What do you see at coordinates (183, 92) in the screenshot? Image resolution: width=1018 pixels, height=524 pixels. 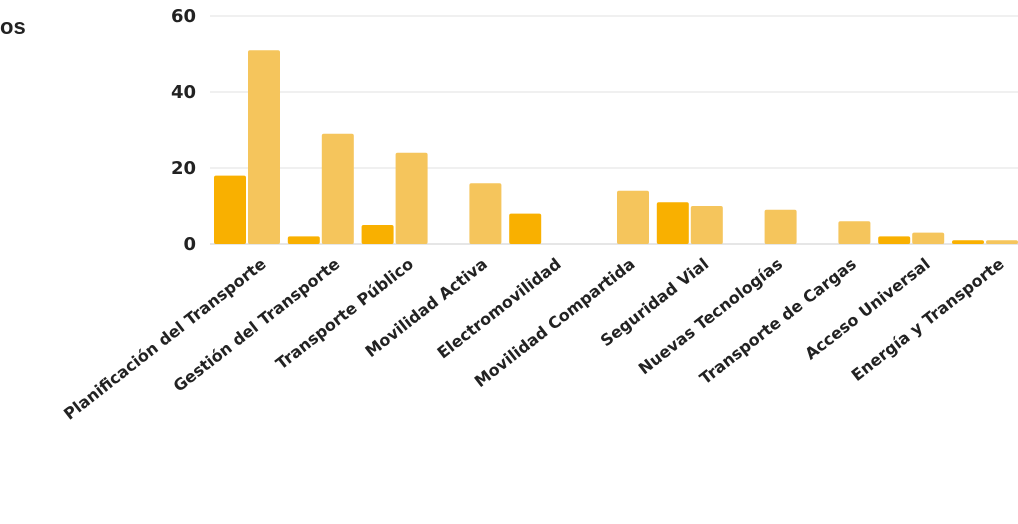 I see `y-tick-label: 40` at bounding box center [183, 92].